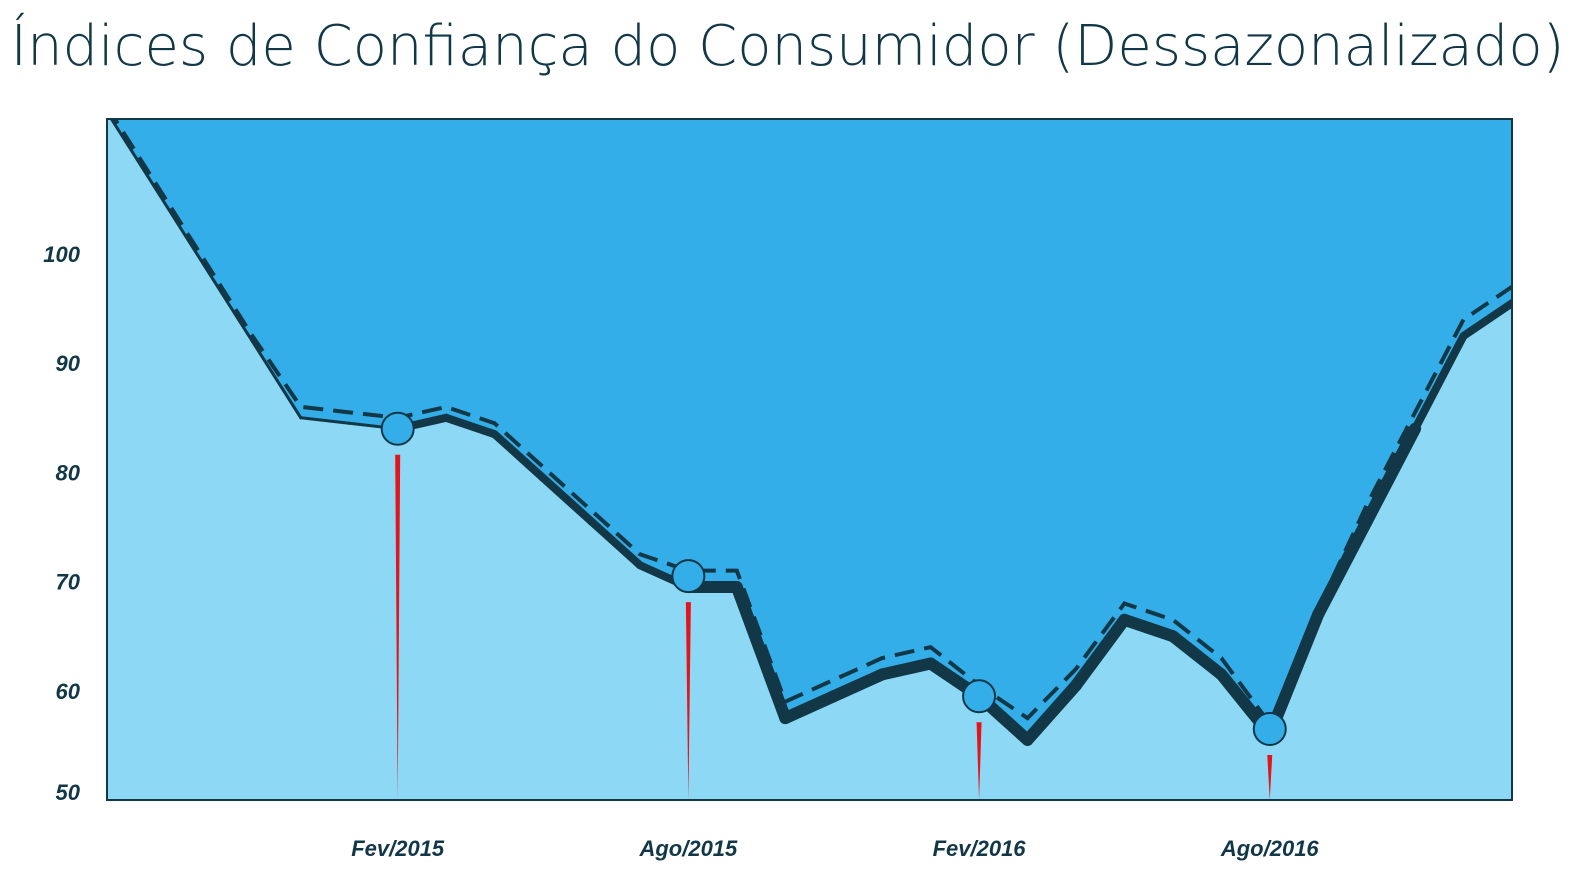 This screenshot has height=892, width=1575. Describe the element at coordinates (688, 848) in the screenshot. I see `x-tick-label: Ago/2015` at that location.